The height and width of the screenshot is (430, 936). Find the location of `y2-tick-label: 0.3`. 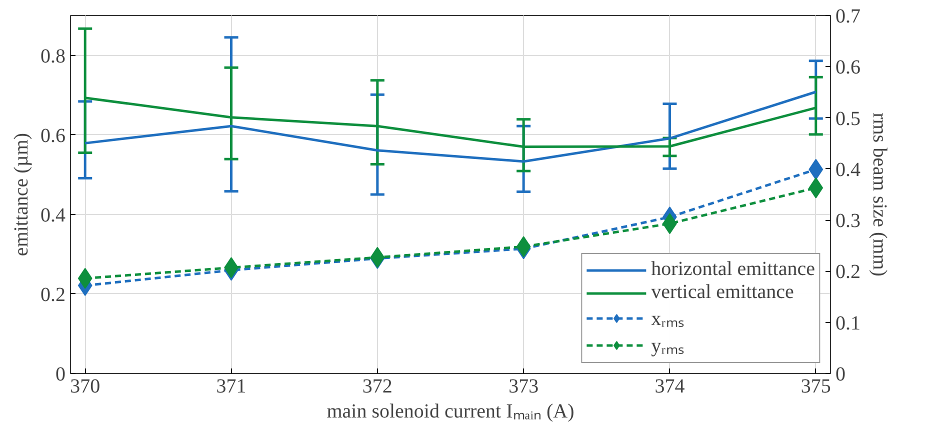

y2-tick-label: 0.3 is located at coordinates (848, 221).